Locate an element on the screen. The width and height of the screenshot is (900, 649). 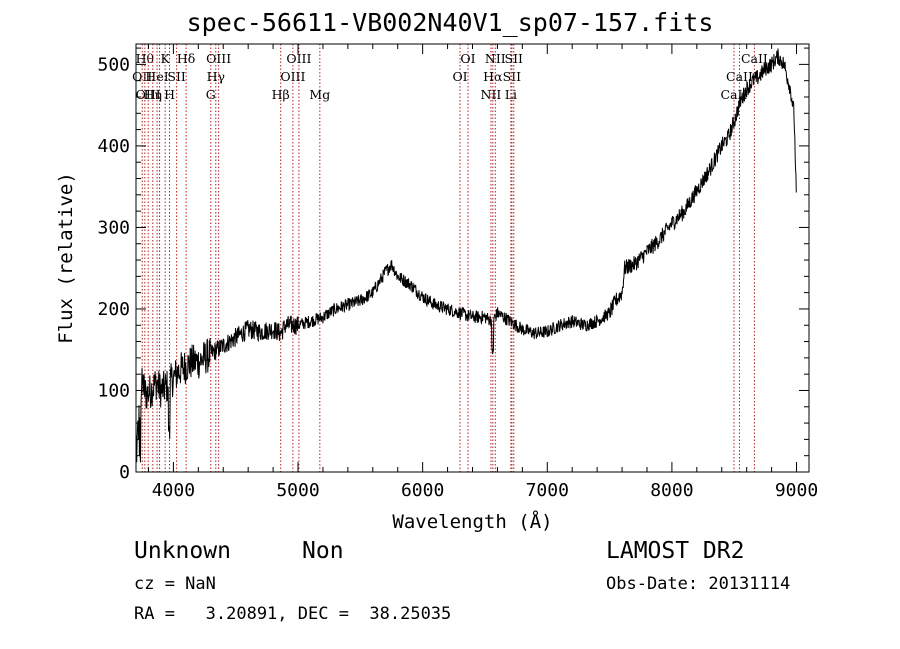
object-class: Unknown is located at coordinates (182, 551).